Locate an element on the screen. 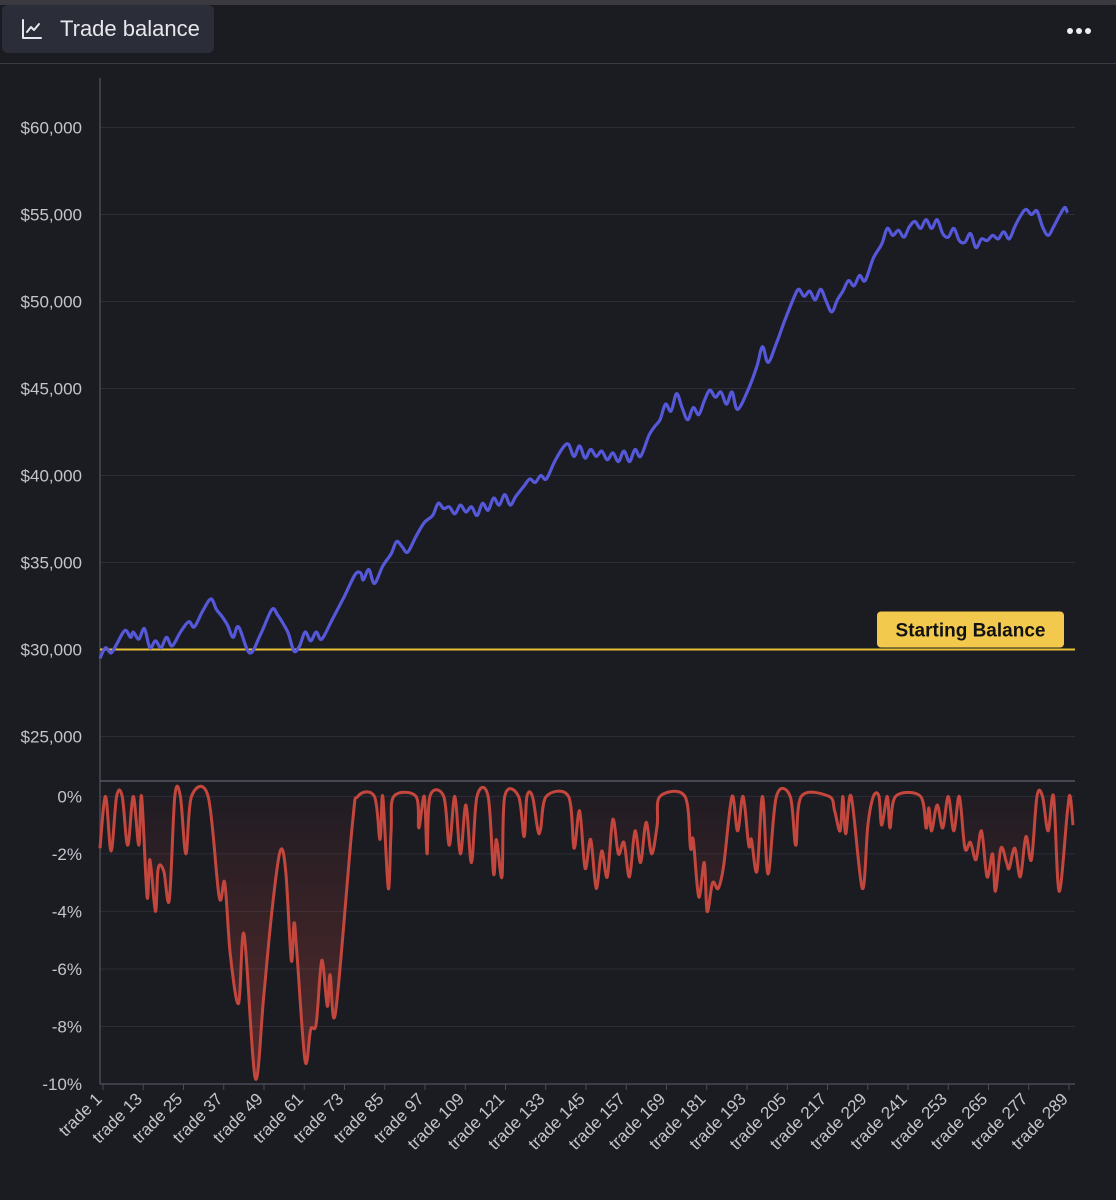 The height and width of the screenshot is (1200, 1116). drawdown-ytick-label: -2% is located at coordinates (67, 854).